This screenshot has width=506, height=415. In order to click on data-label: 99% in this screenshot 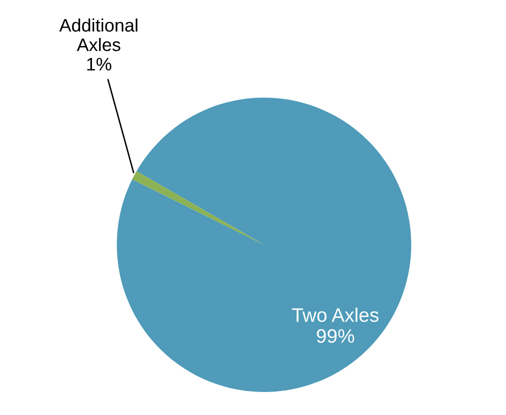, I will do `click(335, 336)`.